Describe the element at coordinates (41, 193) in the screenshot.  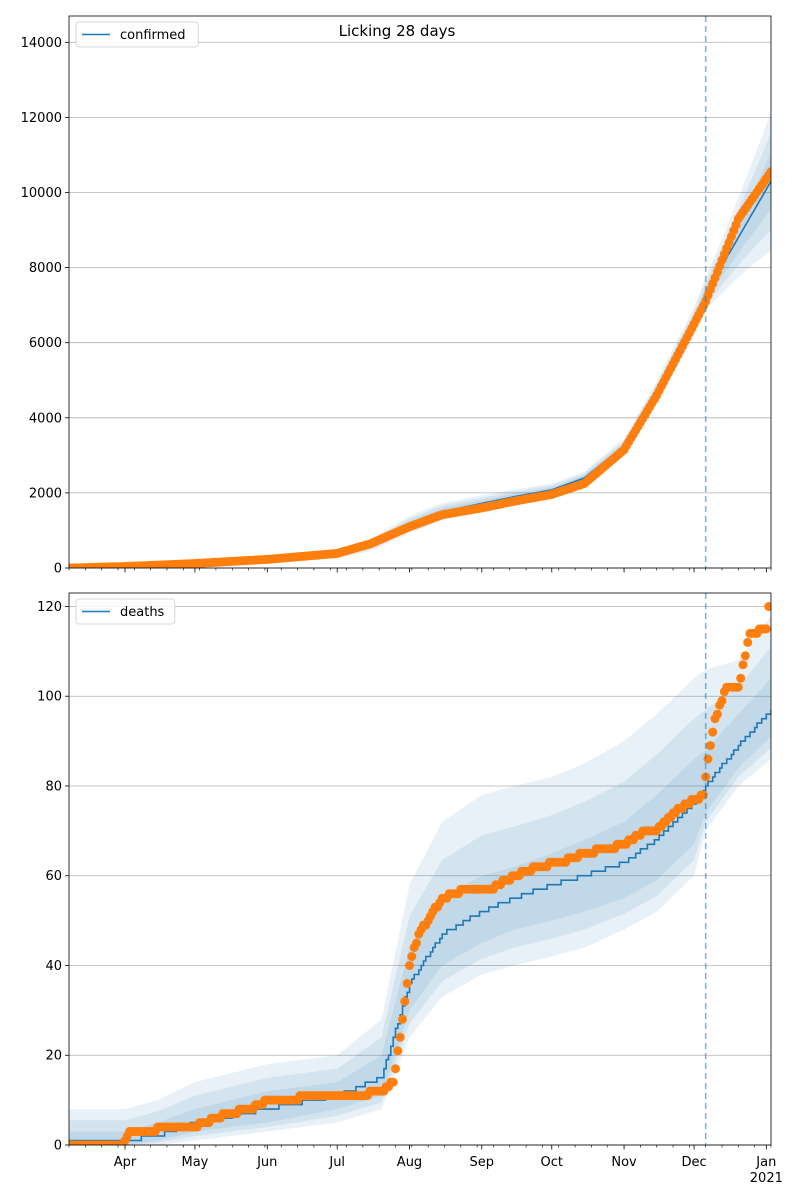
I see `y-tick-label: 10000` at that location.